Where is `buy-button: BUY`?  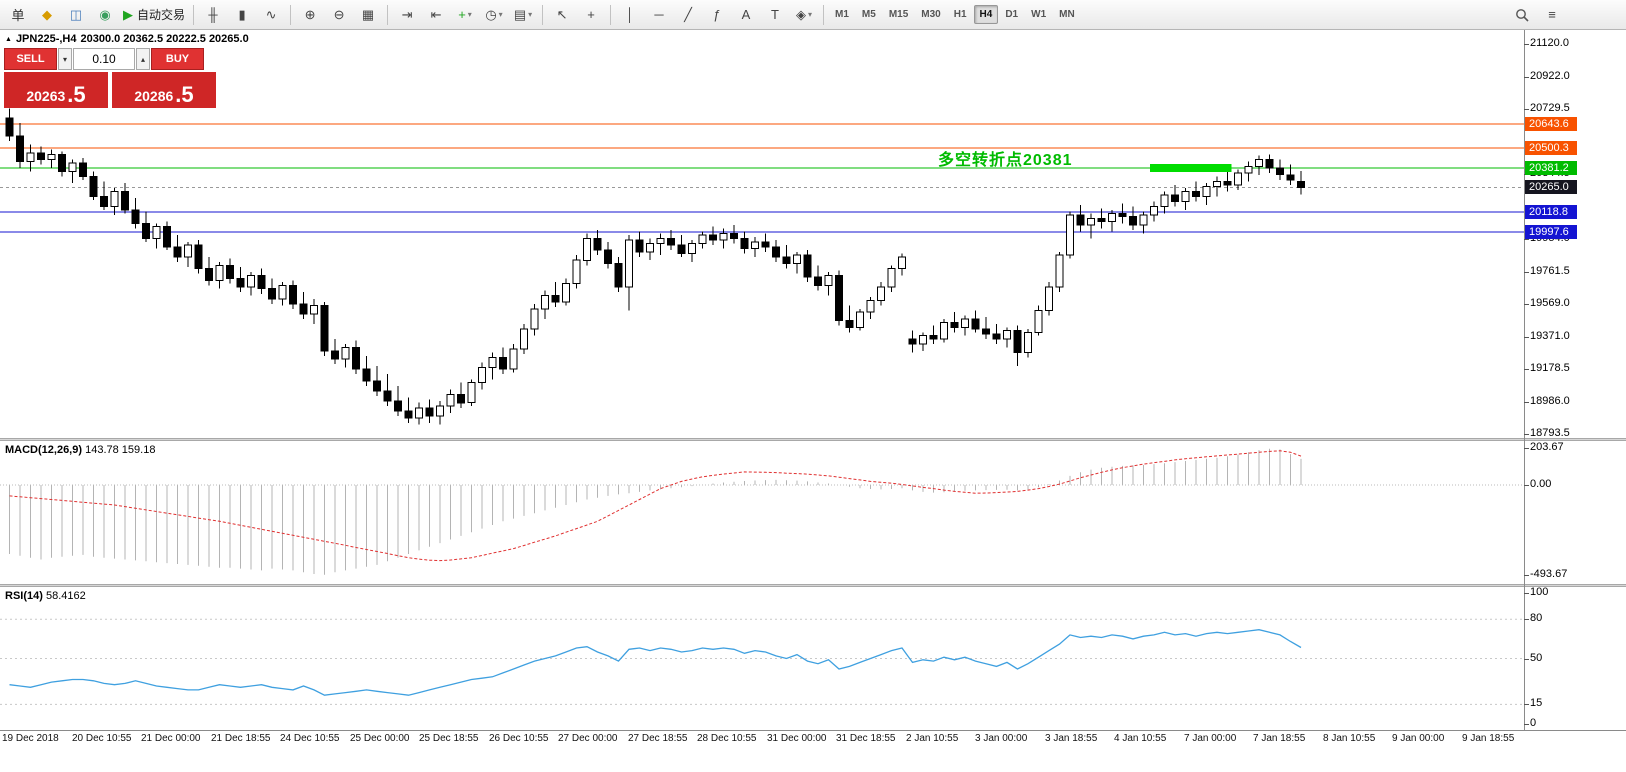
buy-button: BUY is located at coordinates (177, 59).